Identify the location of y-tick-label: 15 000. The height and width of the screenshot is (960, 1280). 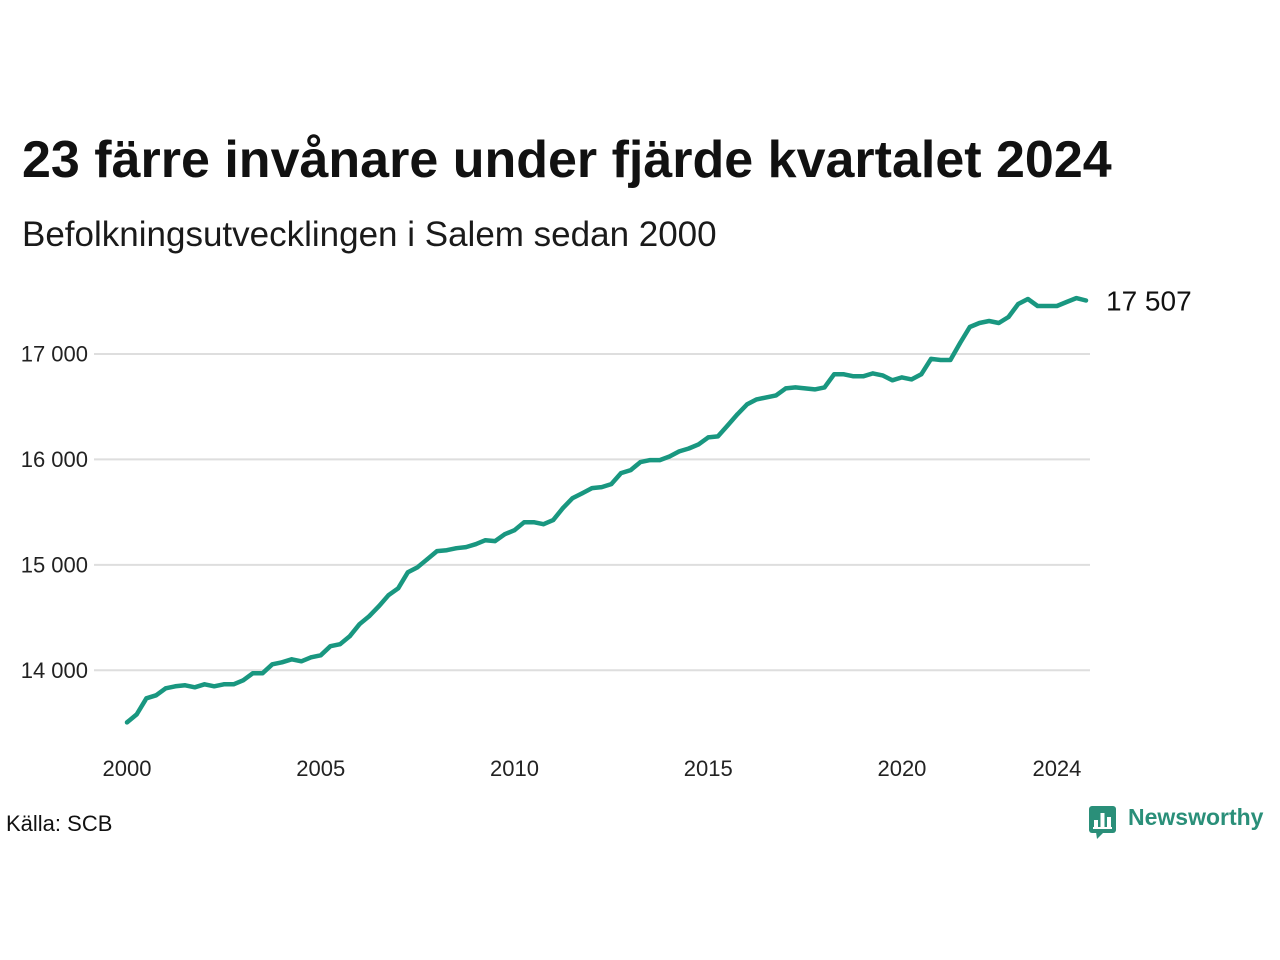
(54, 565).